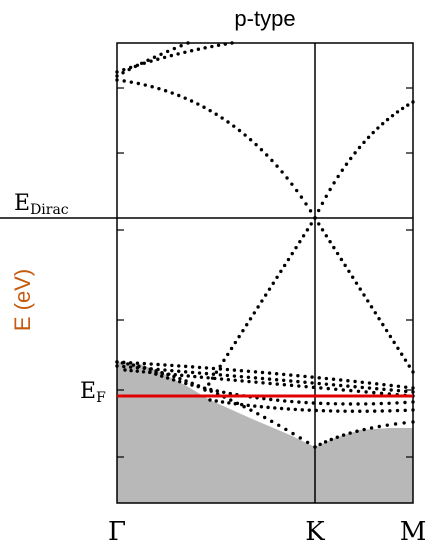 Image resolution: width=438 pixels, height=550 pixels. What do you see at coordinates (41, 204) in the screenshot?
I see `dirac-label: EDirac` at bounding box center [41, 204].